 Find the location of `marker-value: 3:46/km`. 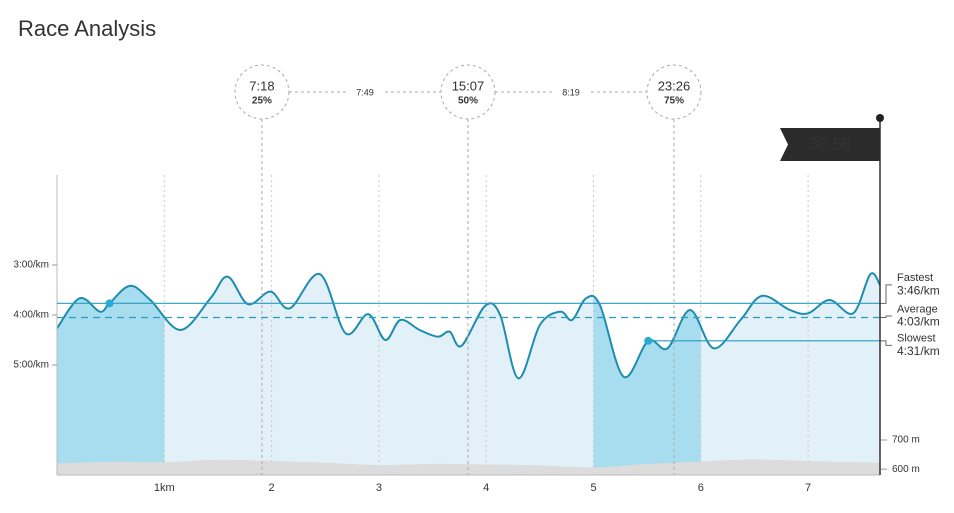

marker-value: 3:46/km is located at coordinates (918, 291).